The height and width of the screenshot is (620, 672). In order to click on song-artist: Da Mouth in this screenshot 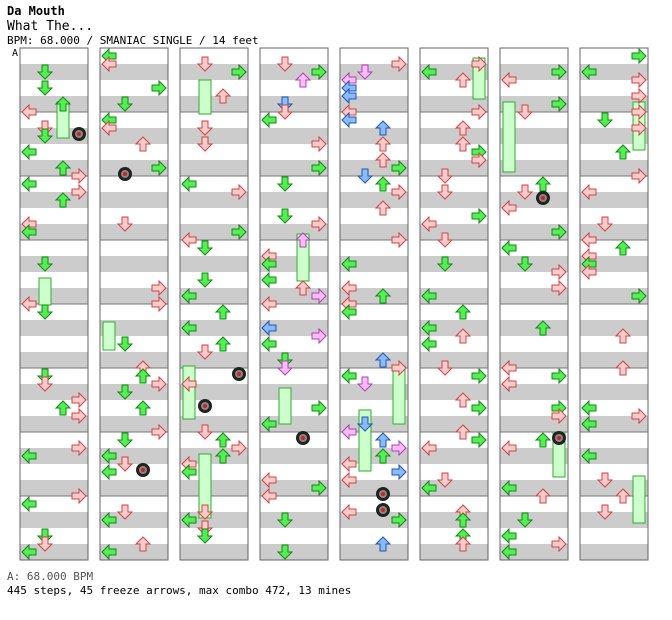, I will do `click(36, 11)`.